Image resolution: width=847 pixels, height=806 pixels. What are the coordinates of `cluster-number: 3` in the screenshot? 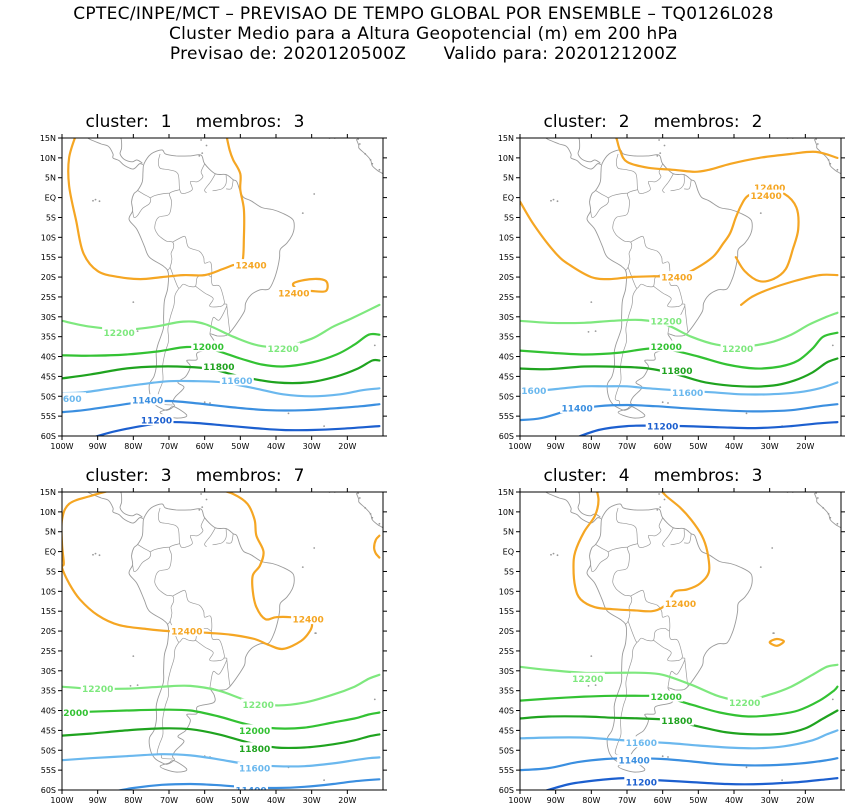 It's located at (166, 476).